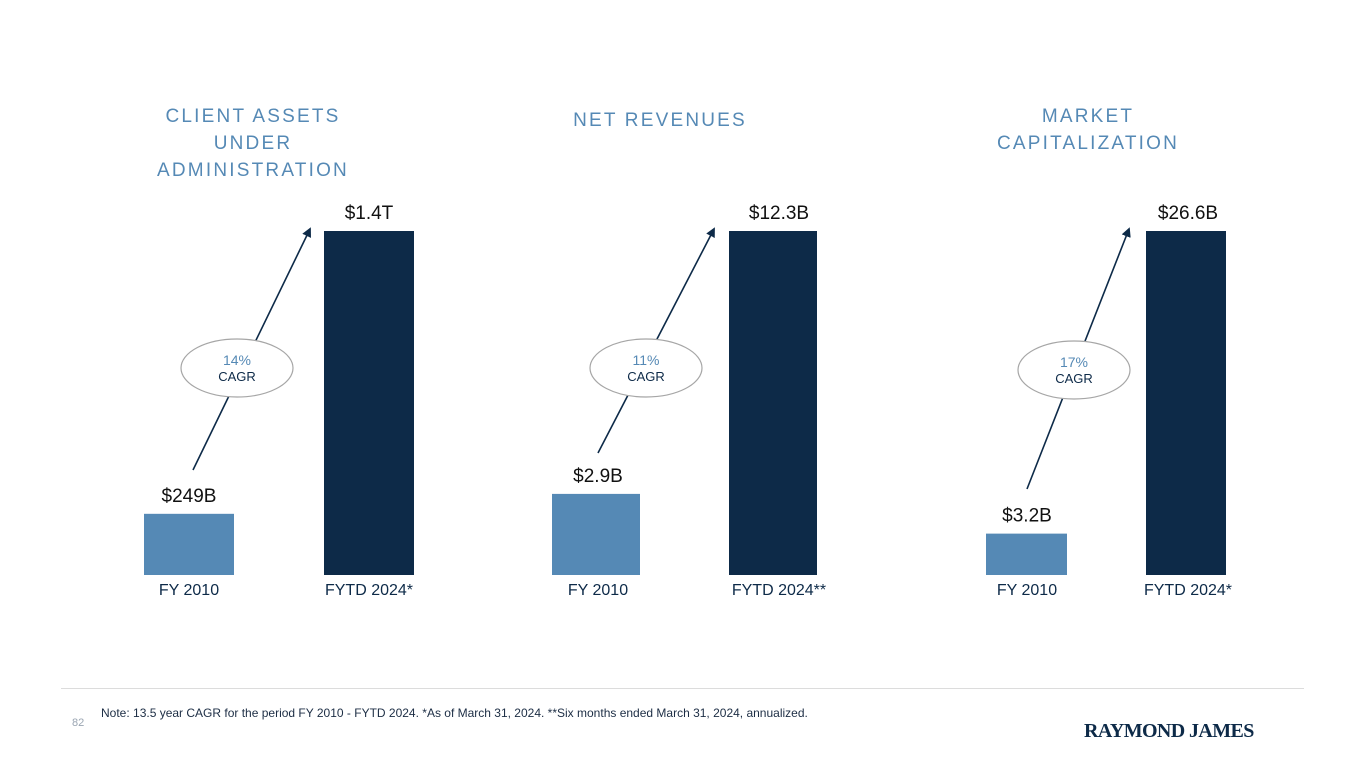  I want to click on chart-panel-2: $2.9B FY 2010 $12.3B FYTD 2024** 11%CAGR, so click(689, 401).